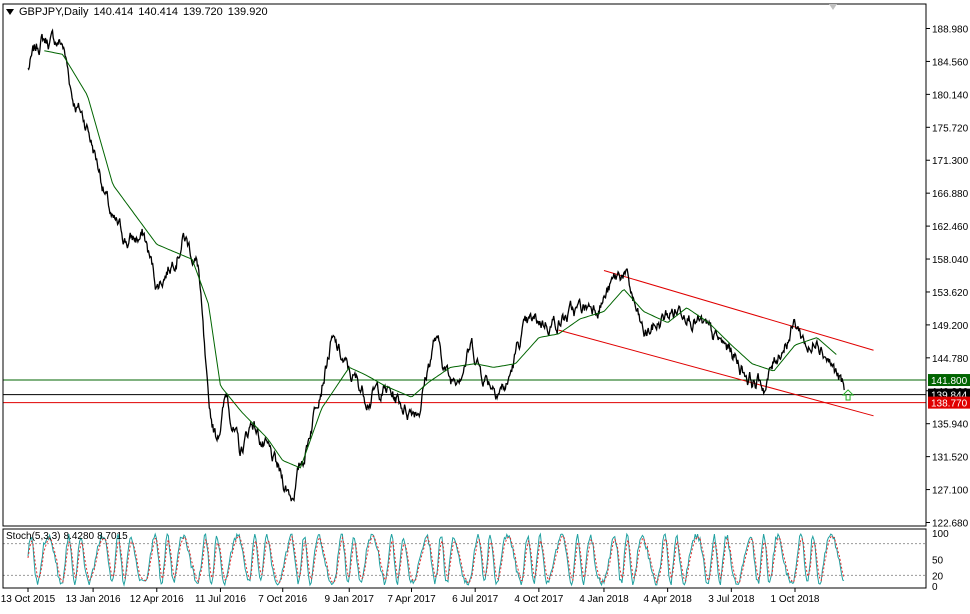 The height and width of the screenshot is (614, 970). Describe the element at coordinates (112, 536) in the screenshot. I see `stoch-signal-value: 8.7015` at that location.